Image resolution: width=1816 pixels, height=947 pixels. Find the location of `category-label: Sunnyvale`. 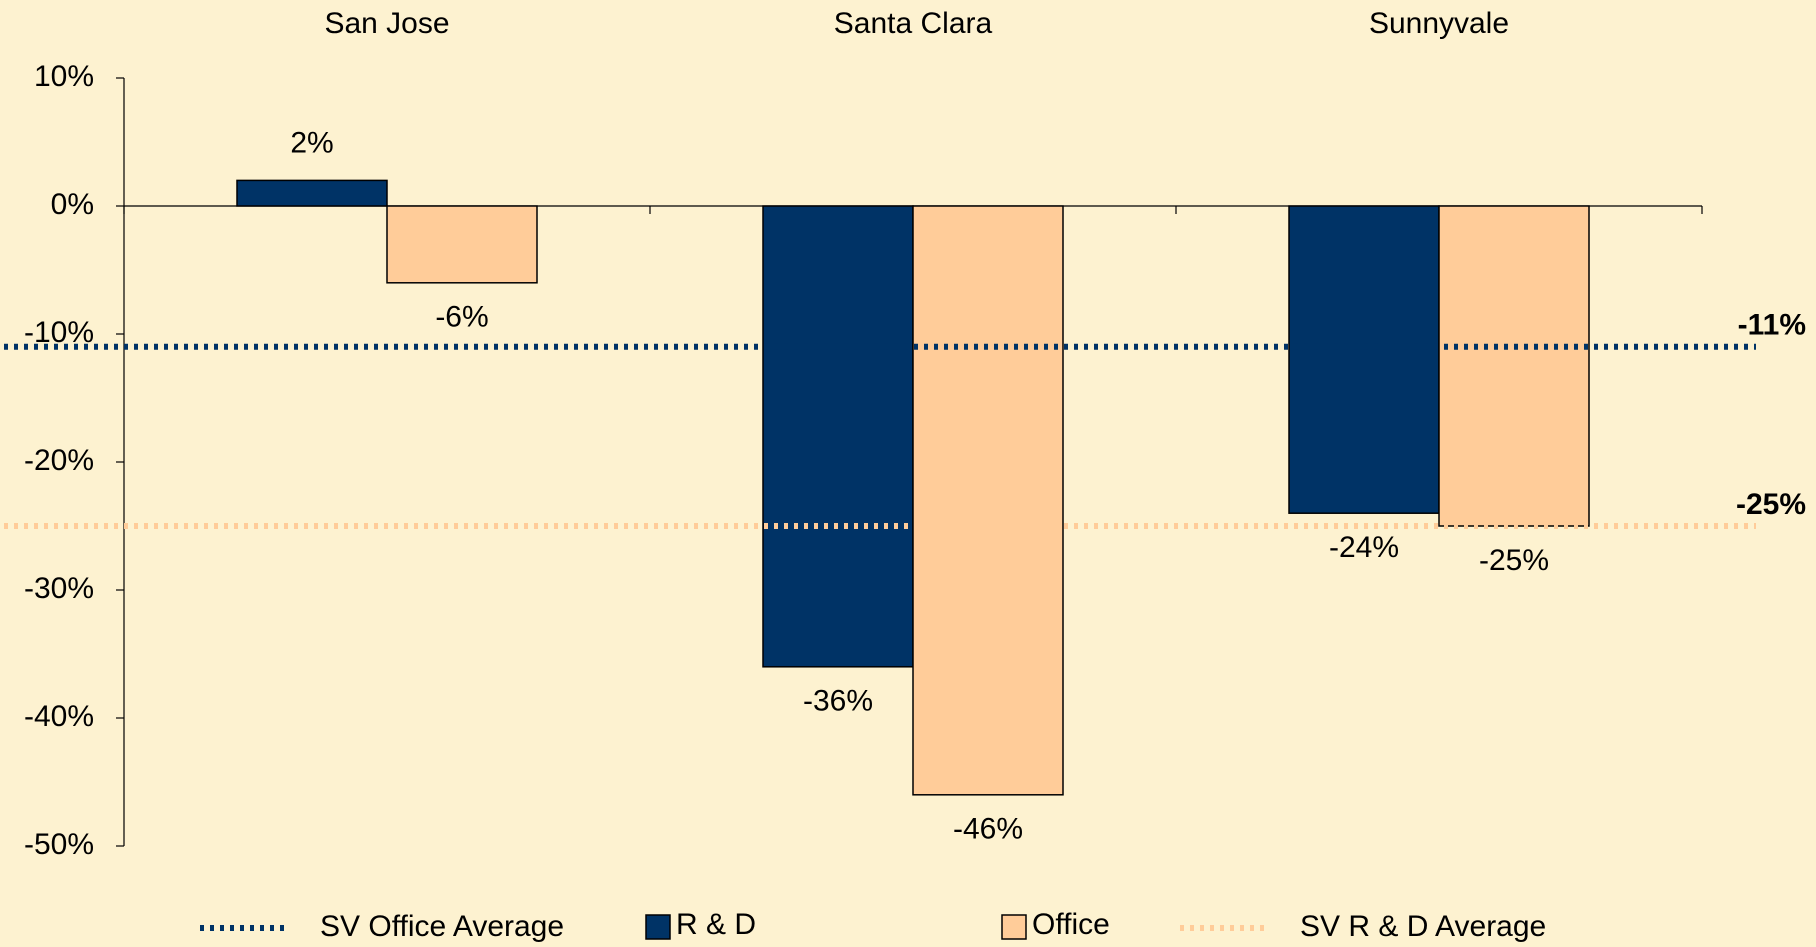

category-label: Sunnyvale is located at coordinates (1439, 23).